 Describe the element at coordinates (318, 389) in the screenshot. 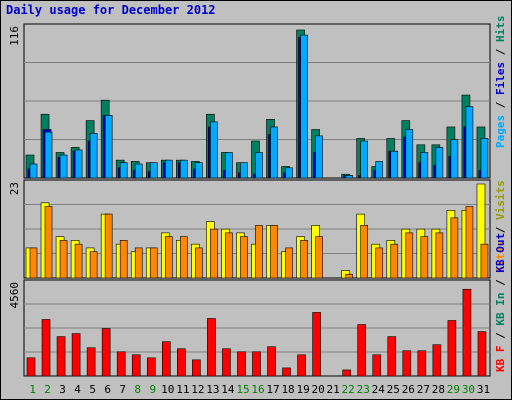

I see `x-tick-label: 20` at that location.